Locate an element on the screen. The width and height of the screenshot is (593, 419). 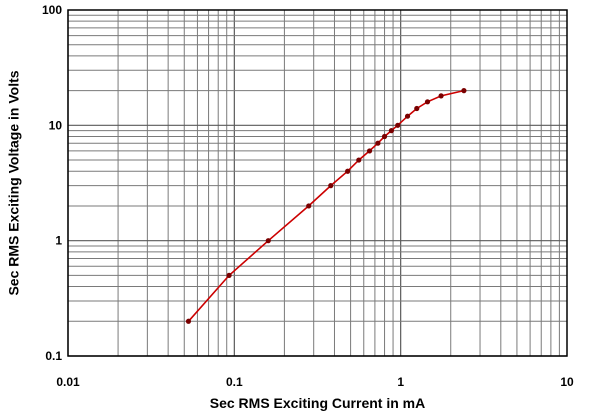
x-tick-label: 1 is located at coordinates (400, 382).